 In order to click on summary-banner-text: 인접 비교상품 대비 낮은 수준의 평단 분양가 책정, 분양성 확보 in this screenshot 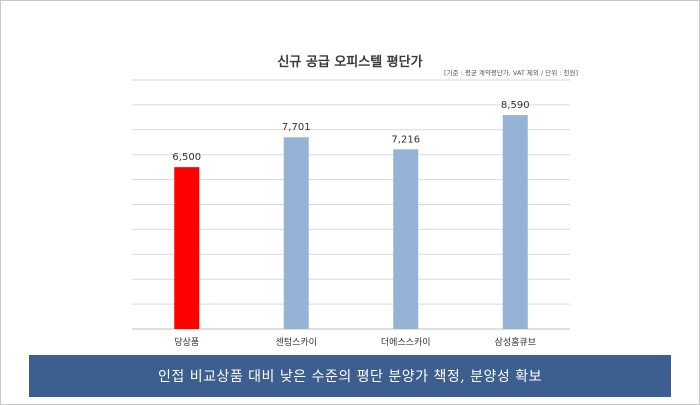, I will do `click(349, 377)`.